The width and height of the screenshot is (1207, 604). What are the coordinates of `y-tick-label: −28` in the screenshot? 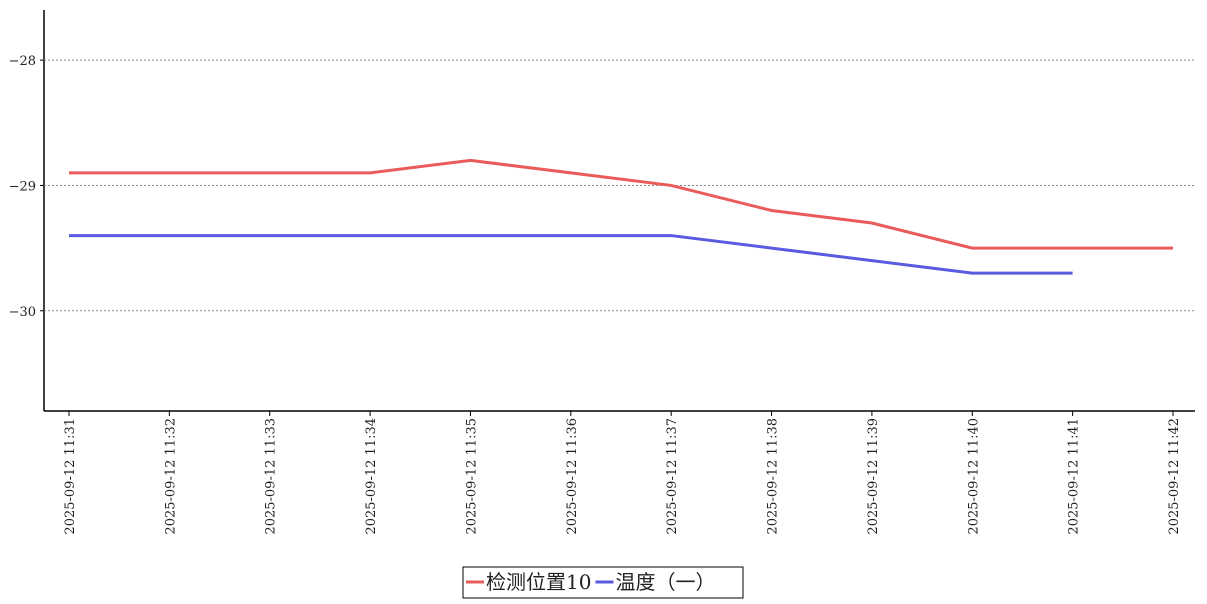 It's located at (22, 61).